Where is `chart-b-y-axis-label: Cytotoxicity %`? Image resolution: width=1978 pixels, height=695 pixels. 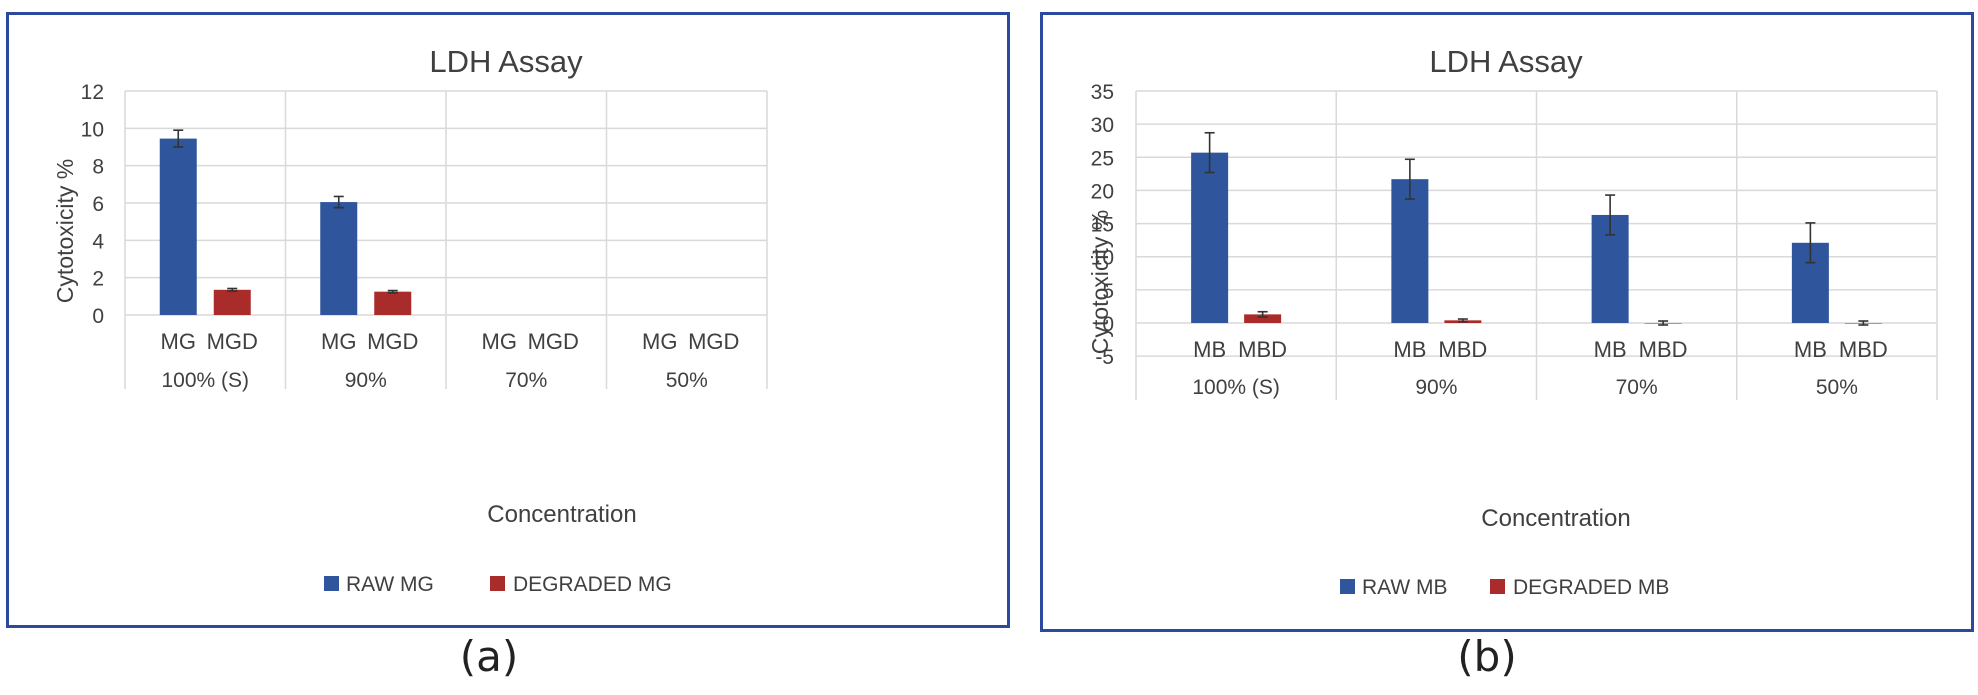 chart-b-y-axis-label: Cytotoxicity % is located at coordinates (1100, 282).